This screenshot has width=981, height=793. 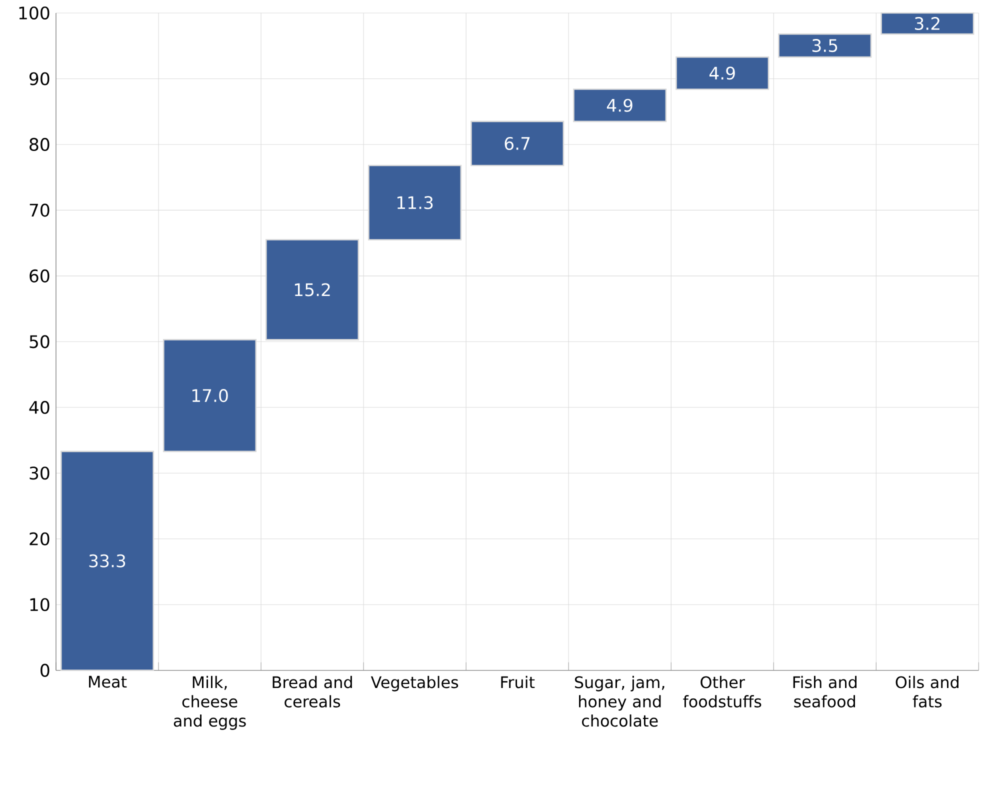 What do you see at coordinates (40, 341) in the screenshot?
I see `y-tick-label: 50` at bounding box center [40, 341].